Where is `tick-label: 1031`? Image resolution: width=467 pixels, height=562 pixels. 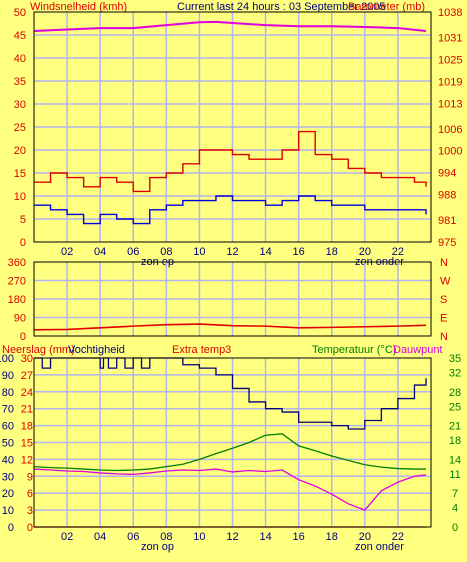 tick-label: 1031 is located at coordinates (450, 39).